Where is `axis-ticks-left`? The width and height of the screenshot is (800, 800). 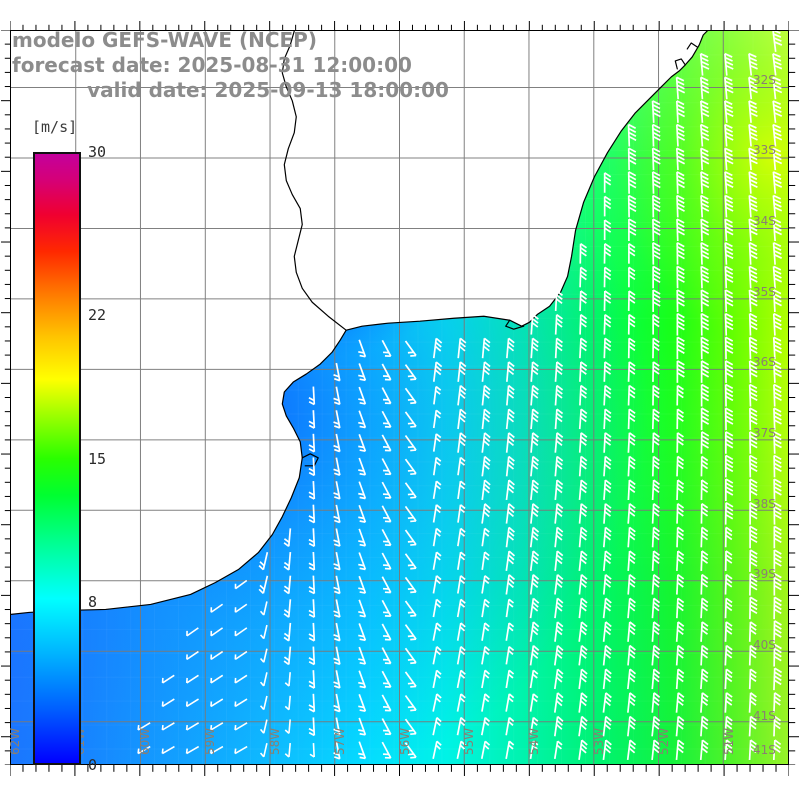
axis-ticks-left is located at coordinates (5, 397).